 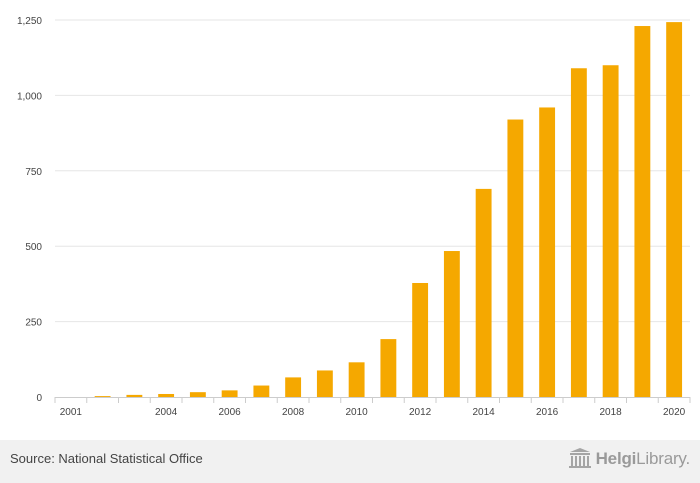 What do you see at coordinates (39, 398) in the screenshot?
I see `y-tick-label: 0` at bounding box center [39, 398].